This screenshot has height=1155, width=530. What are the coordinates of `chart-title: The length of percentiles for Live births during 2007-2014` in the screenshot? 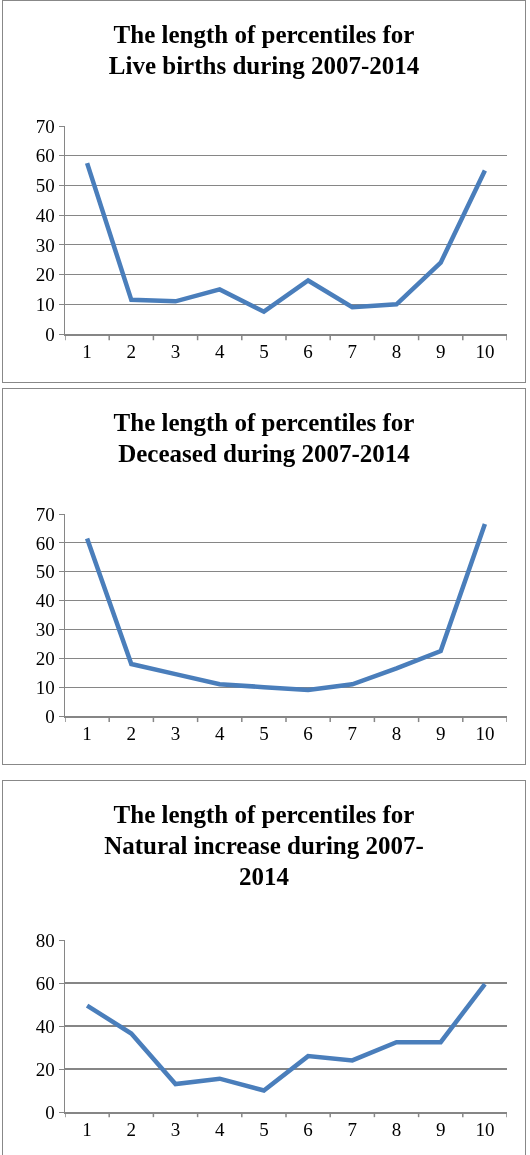 It's located at (264, 50).